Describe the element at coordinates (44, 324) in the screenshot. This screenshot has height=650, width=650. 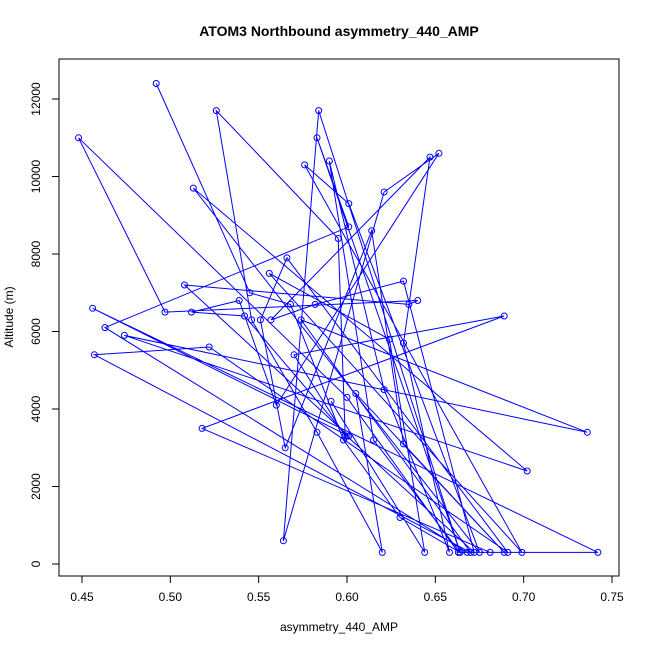
I see `y-axis: 0 2000 4000 6000 8000 10000 12000` at that location.